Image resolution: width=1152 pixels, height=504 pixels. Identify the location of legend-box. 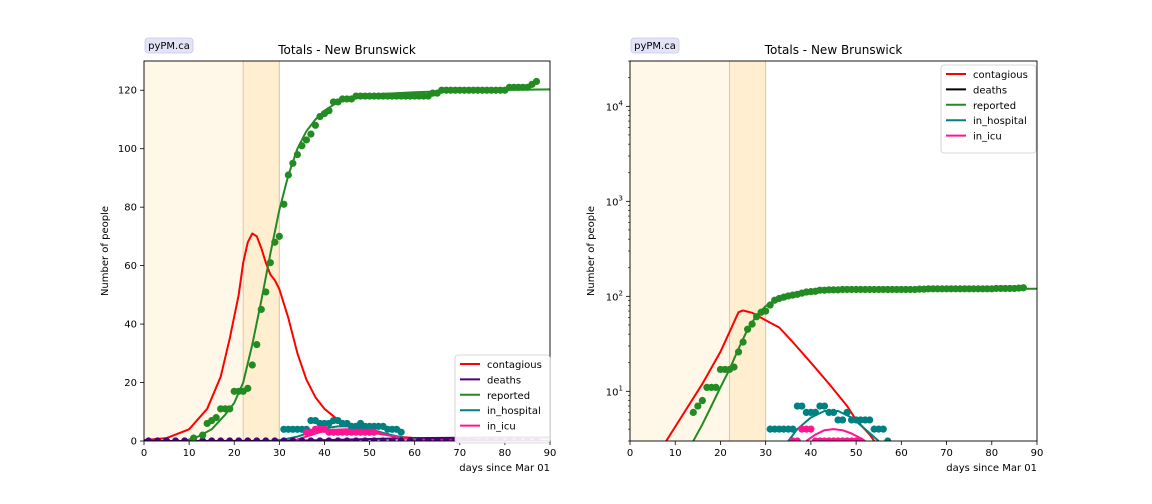
(502, 399).